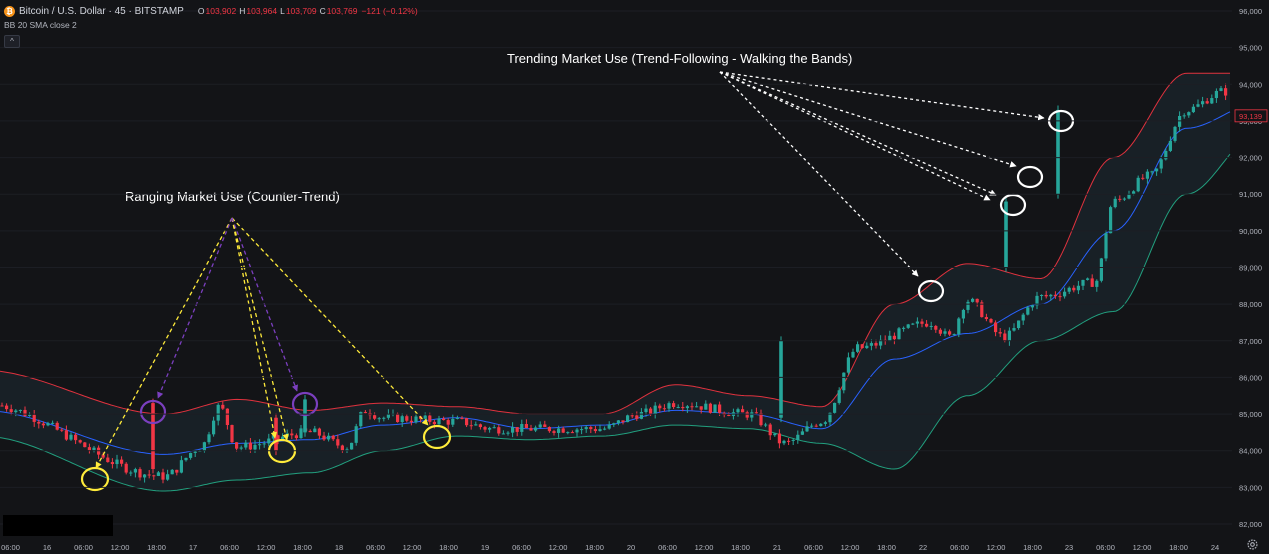  Describe the element at coordinates (1250, 341) in the screenshot. I see `price-tick-label: 87,000` at that location.